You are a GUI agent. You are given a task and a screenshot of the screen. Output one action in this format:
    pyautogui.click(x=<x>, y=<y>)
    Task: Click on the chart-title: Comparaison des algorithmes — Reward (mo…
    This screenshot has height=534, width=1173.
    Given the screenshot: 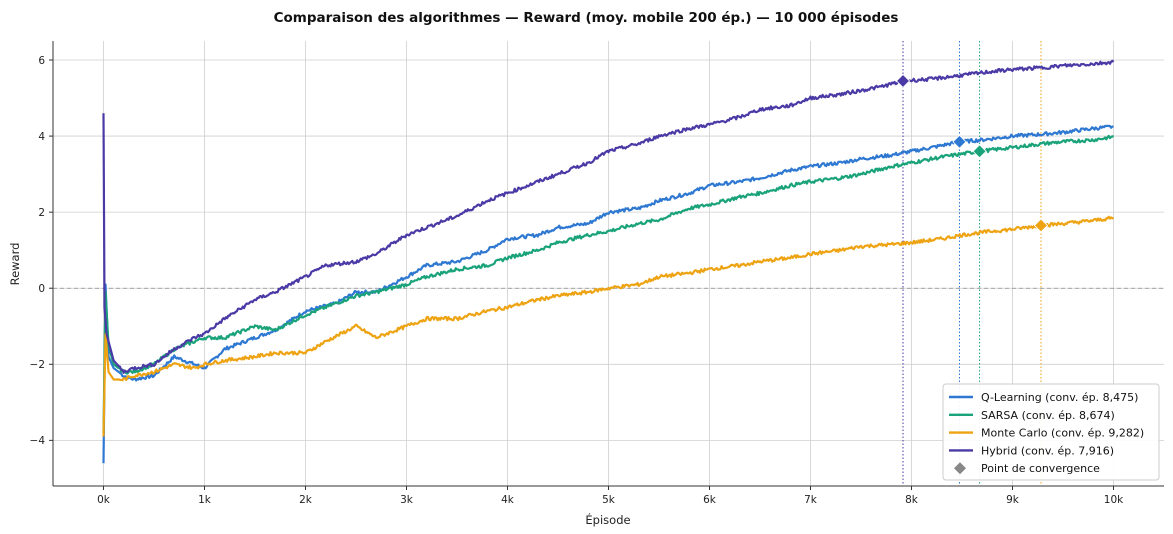 What is the action you would take?
    pyautogui.click(x=586, y=18)
    